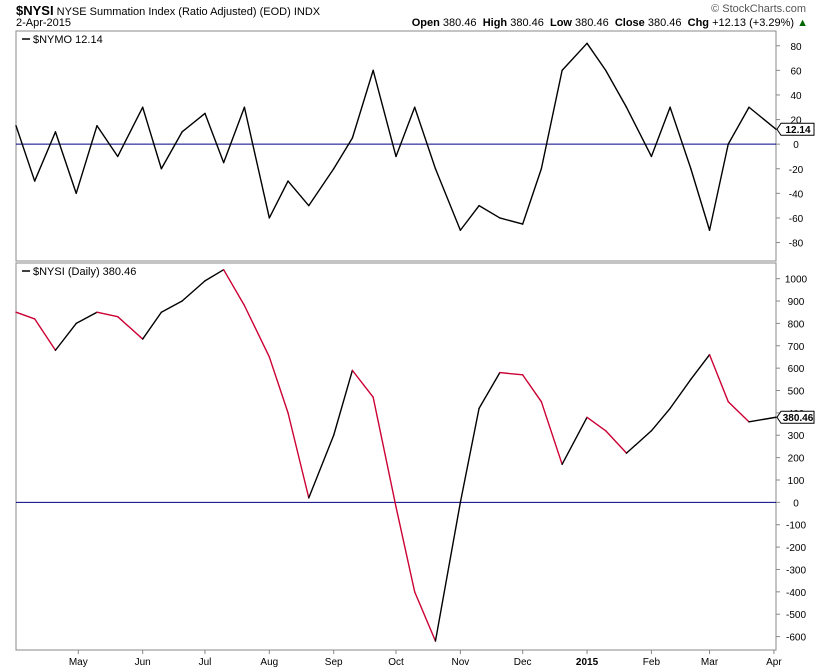  I want to click on y-tick-label: 40, so click(796, 96).